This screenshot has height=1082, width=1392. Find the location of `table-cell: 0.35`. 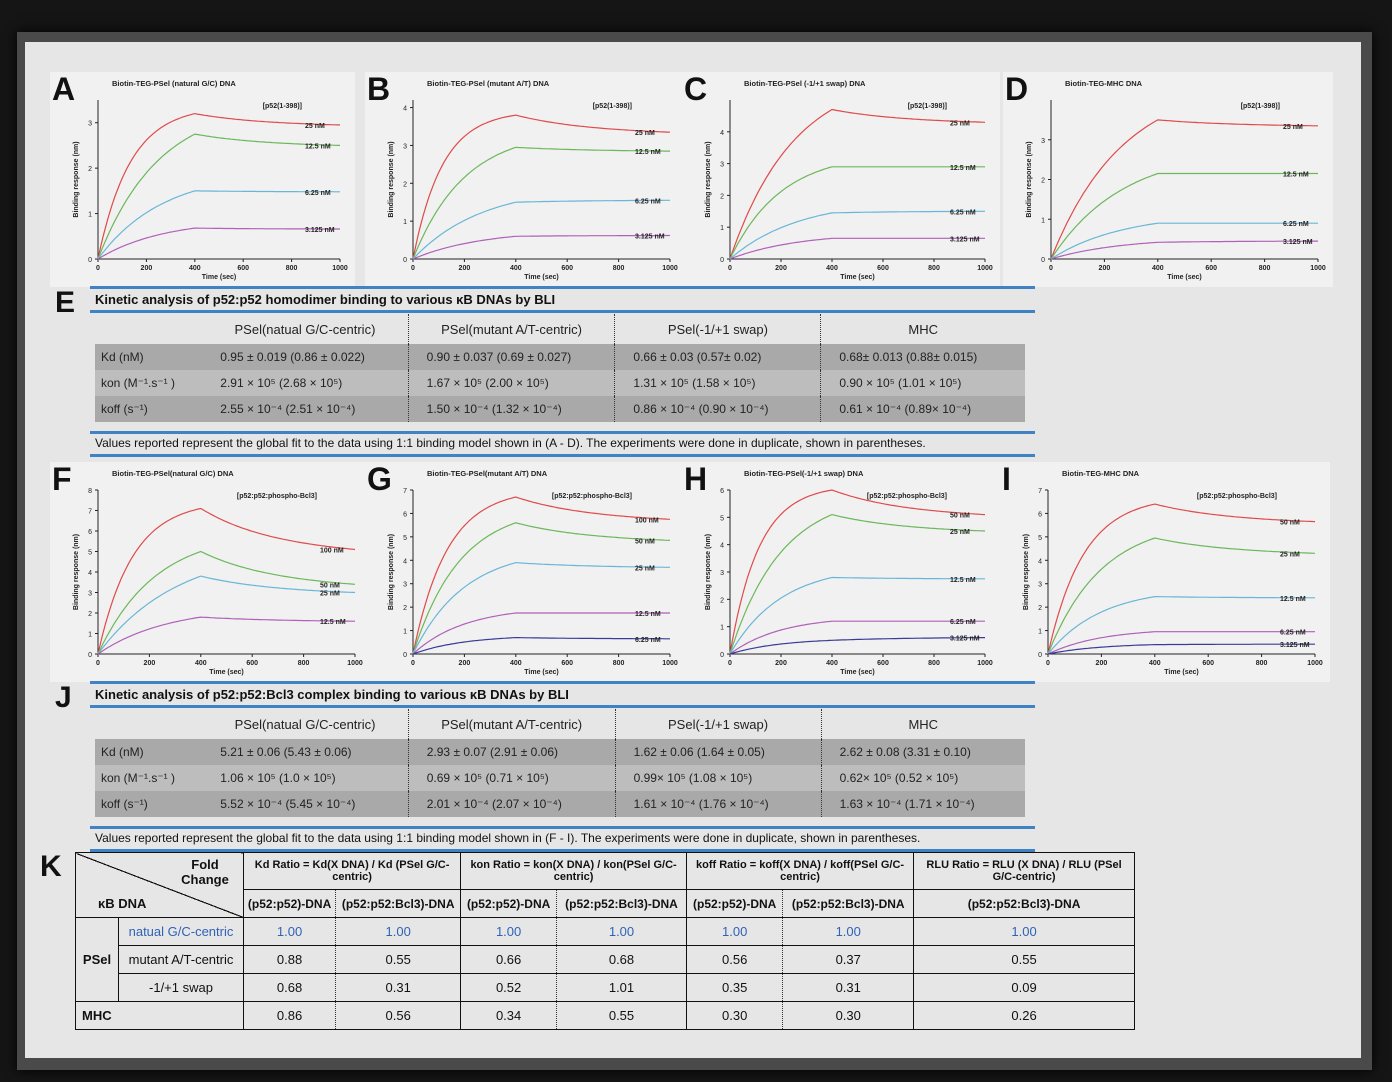

table-cell: 0.35 is located at coordinates (734, 987).